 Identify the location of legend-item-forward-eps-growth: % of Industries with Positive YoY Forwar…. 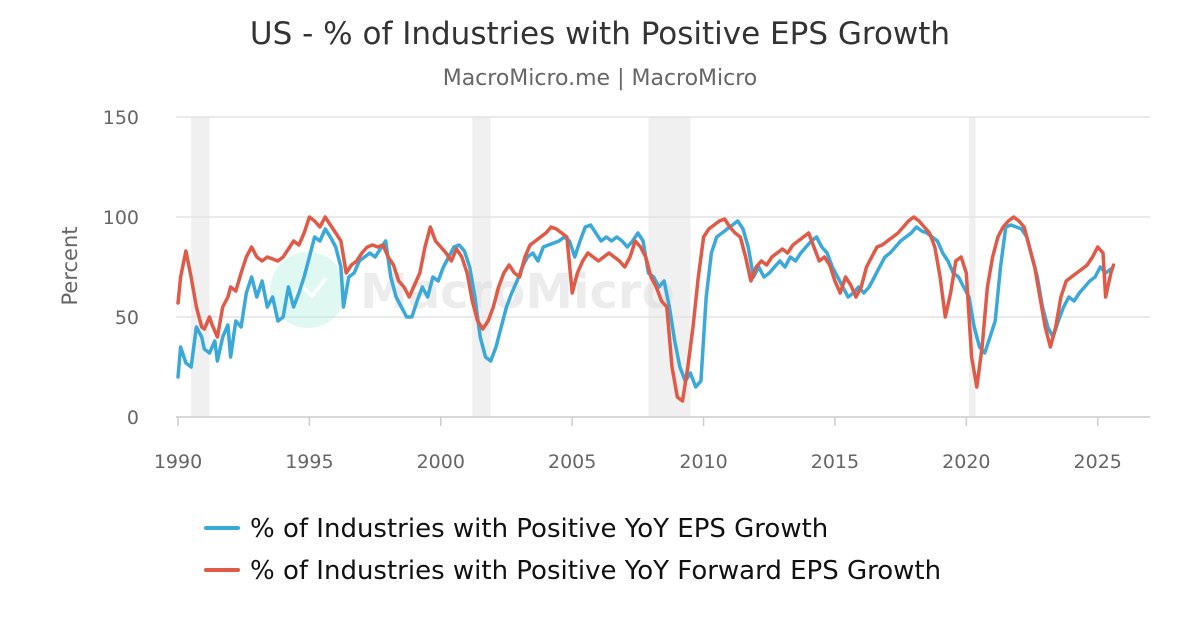
(572, 571).